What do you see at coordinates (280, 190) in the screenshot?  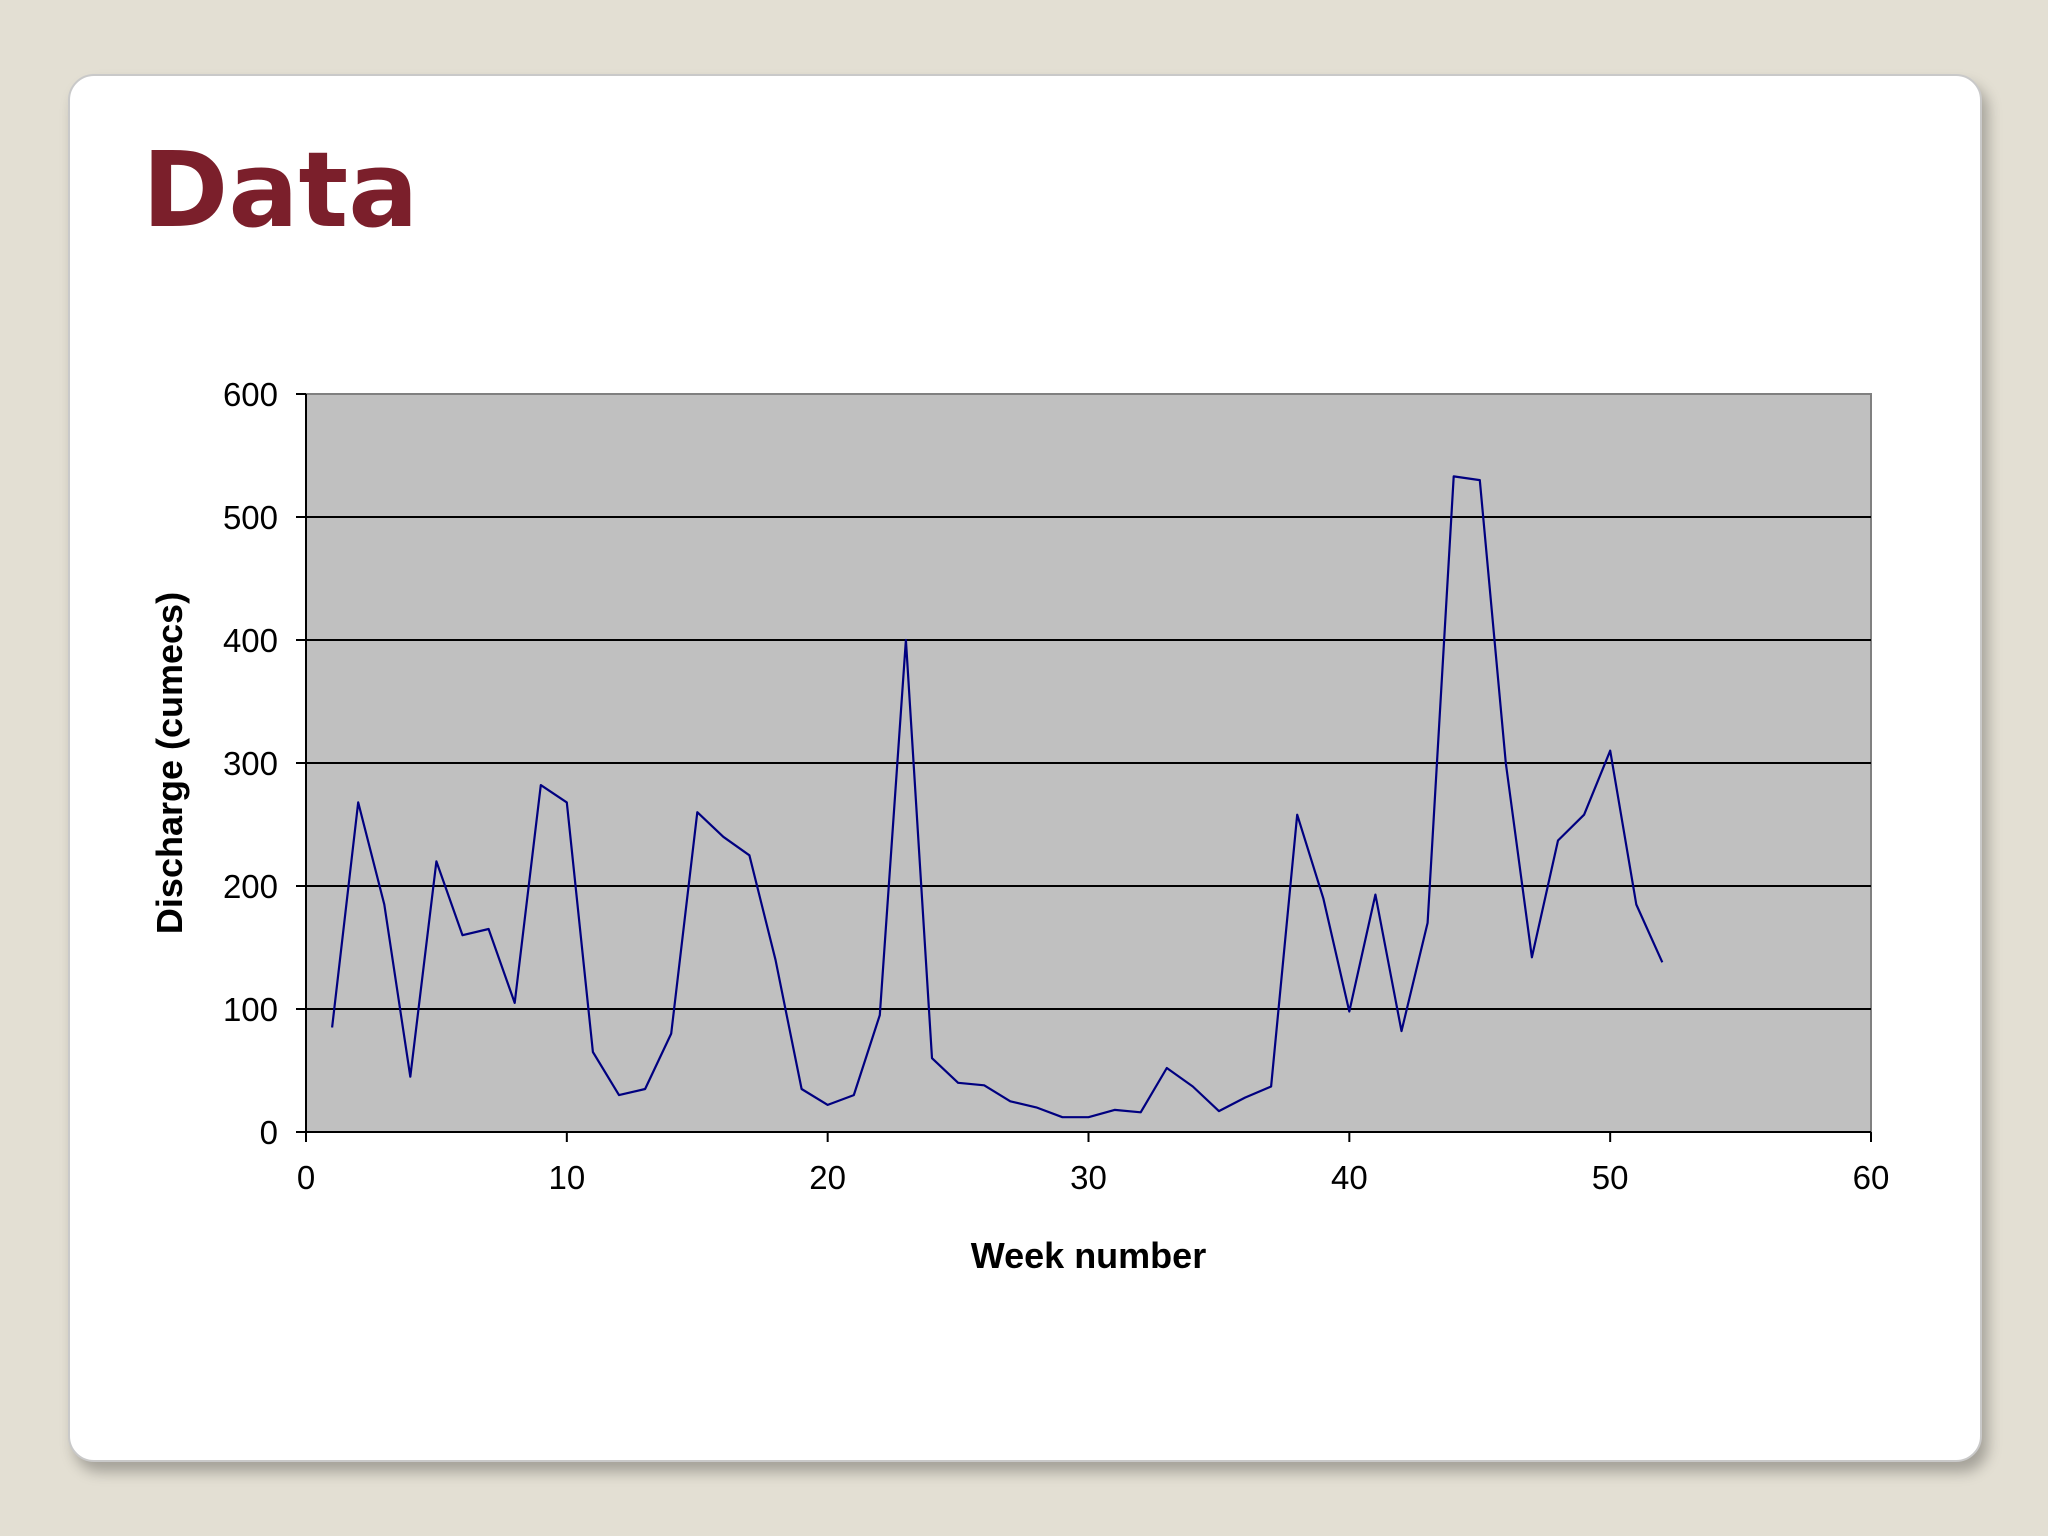 I see `slide-title: Data` at bounding box center [280, 190].